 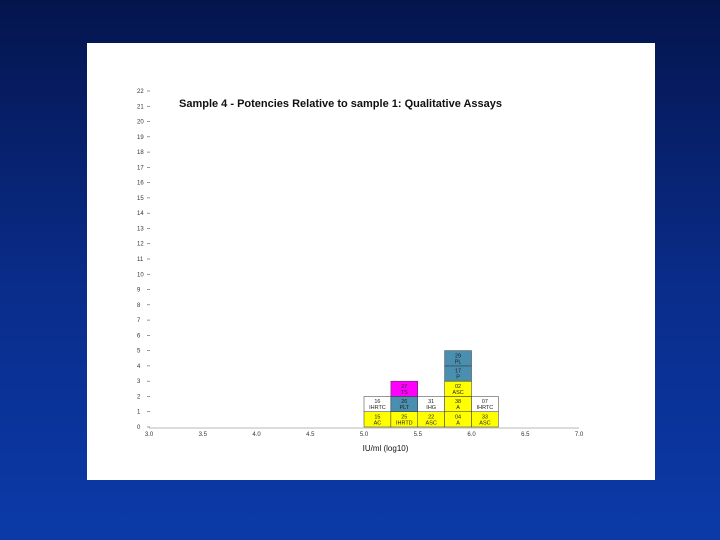 What do you see at coordinates (418, 435) in the screenshot?
I see `x-tick-label: 5.5` at bounding box center [418, 435].